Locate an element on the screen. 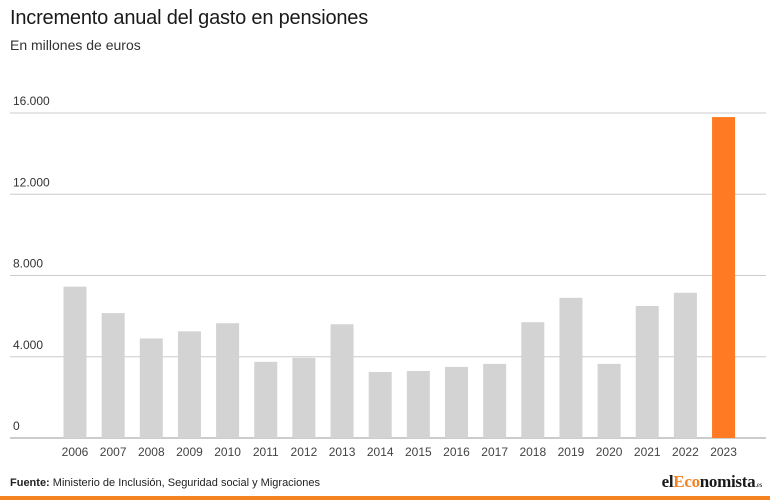 This screenshot has height=500, width=770. y-tick-label: 12.000 is located at coordinates (31, 182).